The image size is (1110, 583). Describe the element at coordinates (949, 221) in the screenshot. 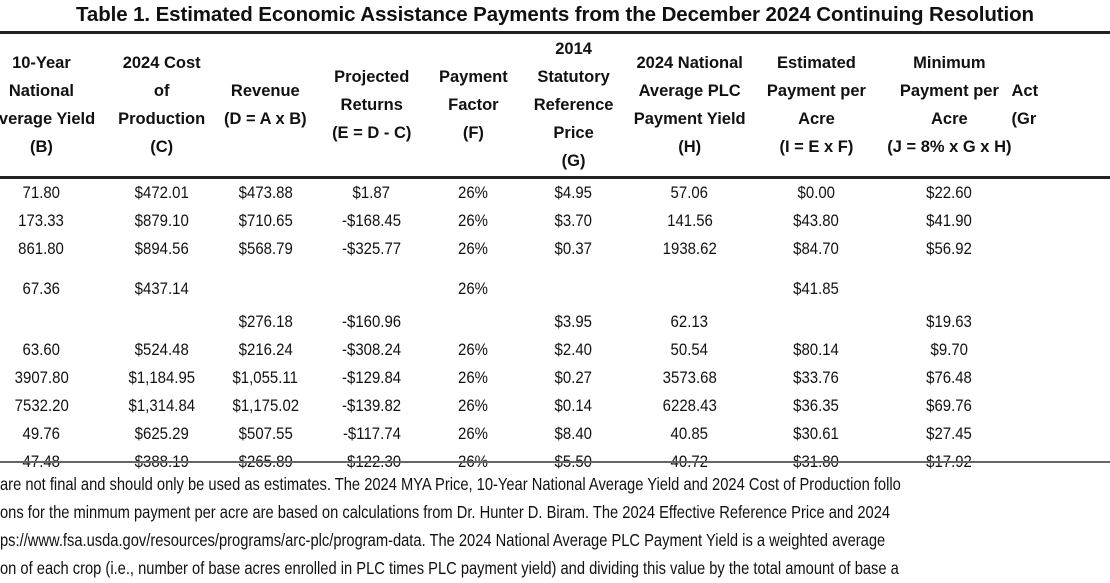

I see `table-cell: $41.90` at that location.